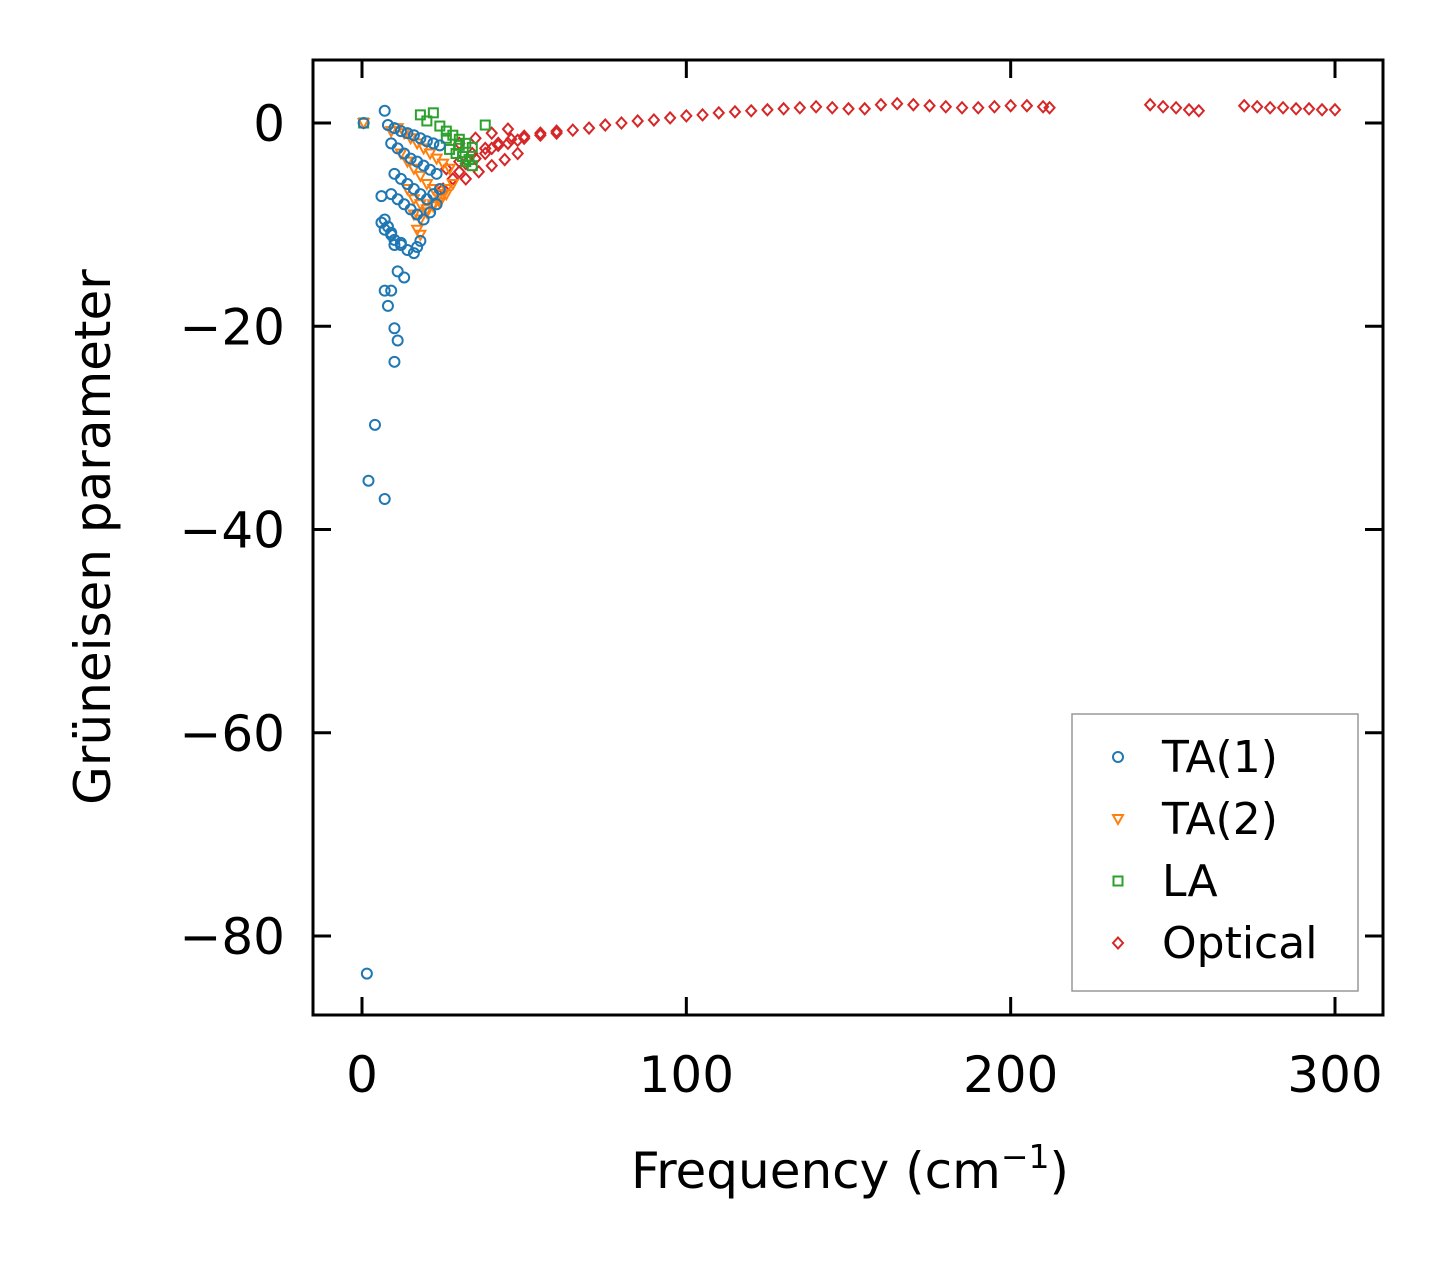 This screenshot has width=1449, height=1264. I want to click on legend-box, so click(1215, 852).